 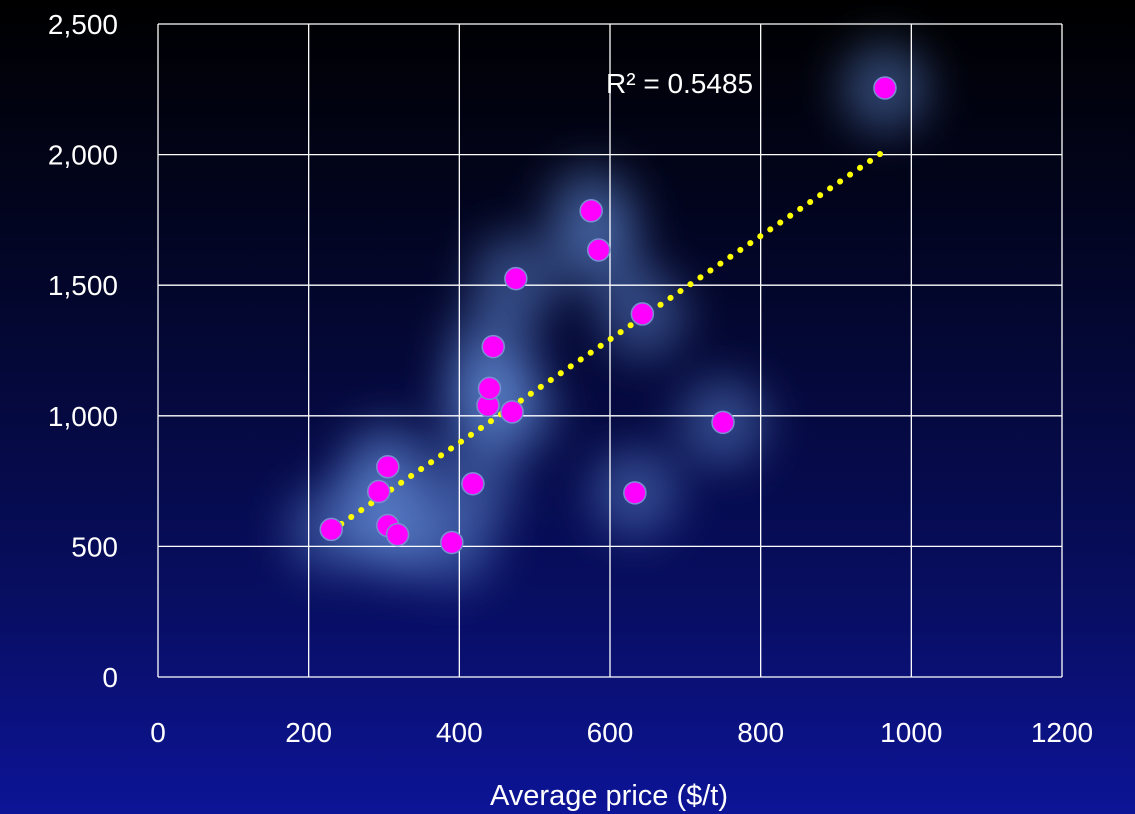 What do you see at coordinates (83, 24) in the screenshot?
I see `y-tick-label: 2,500` at bounding box center [83, 24].